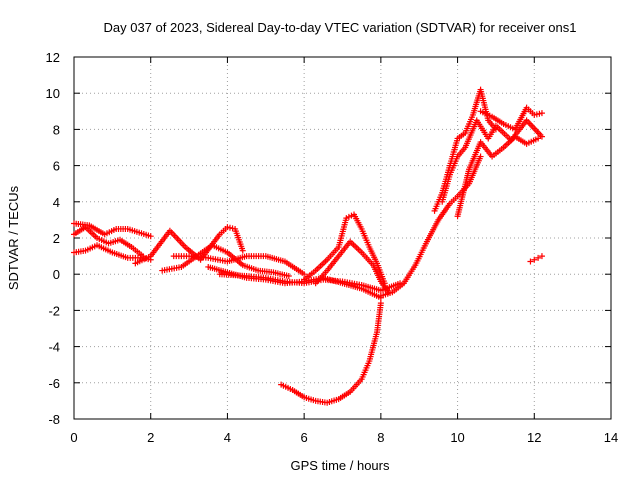 The image size is (640, 480). Describe the element at coordinates (457, 437) in the screenshot. I see `x-tick-label: 10` at that location.